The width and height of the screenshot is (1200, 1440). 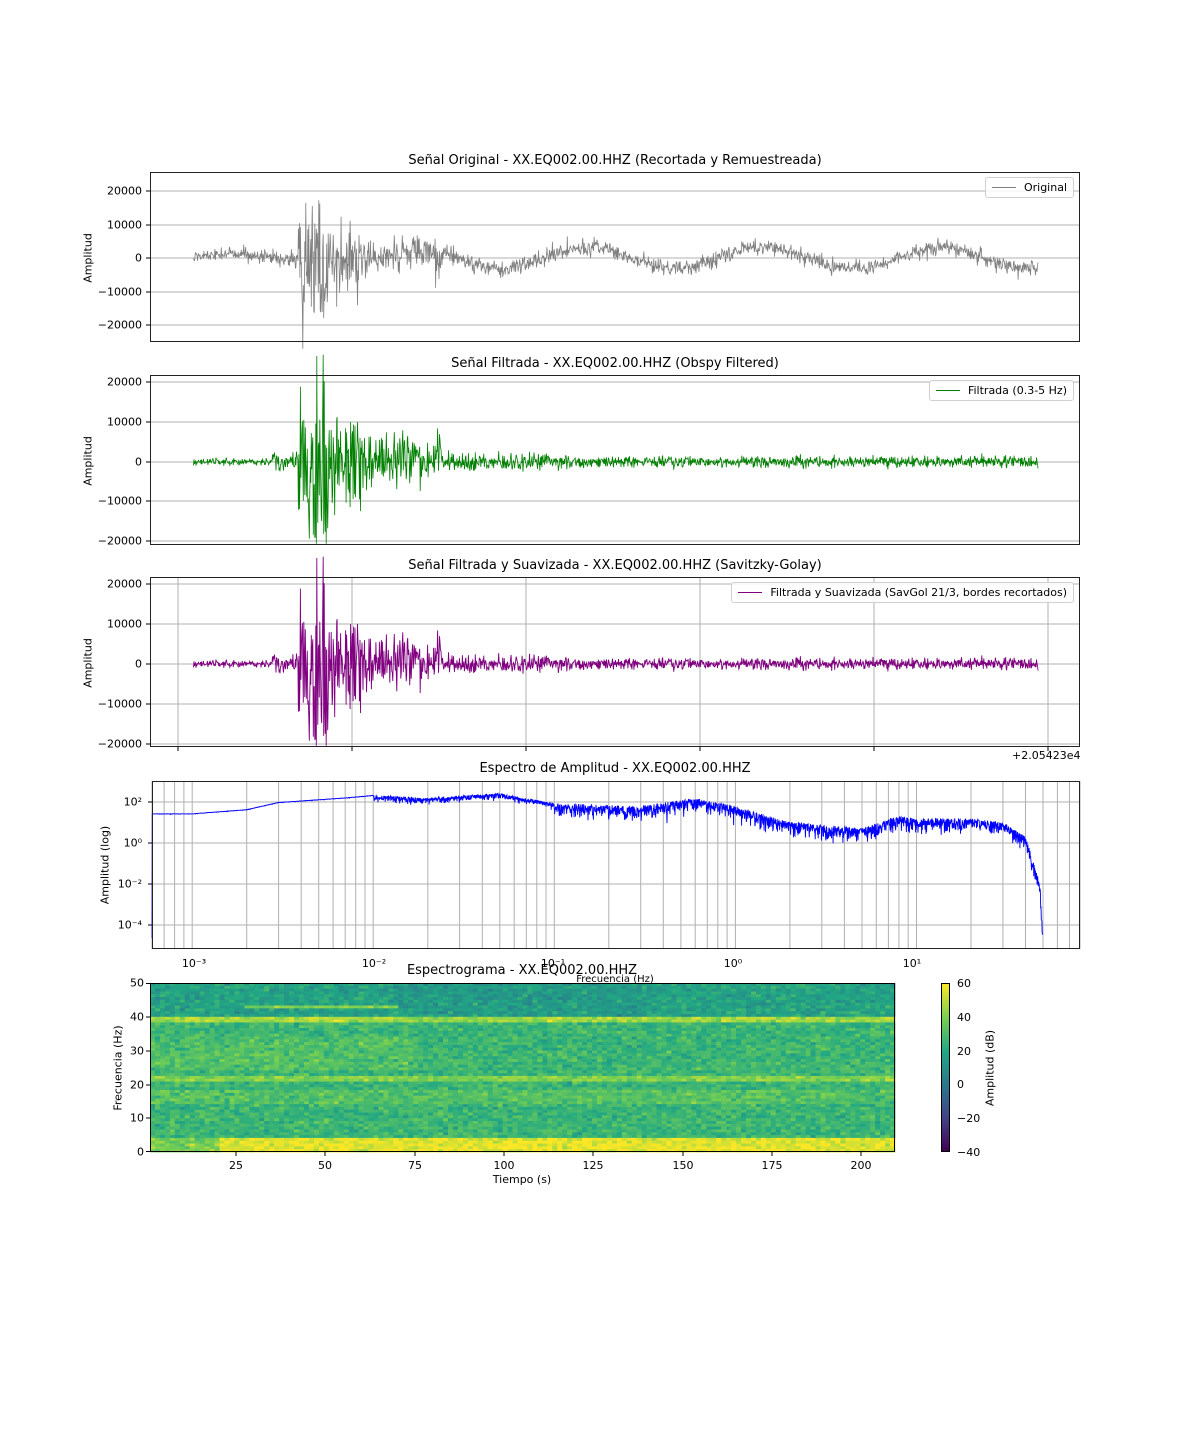 I want to click on xtick: 75, so click(x=415, y=1165).